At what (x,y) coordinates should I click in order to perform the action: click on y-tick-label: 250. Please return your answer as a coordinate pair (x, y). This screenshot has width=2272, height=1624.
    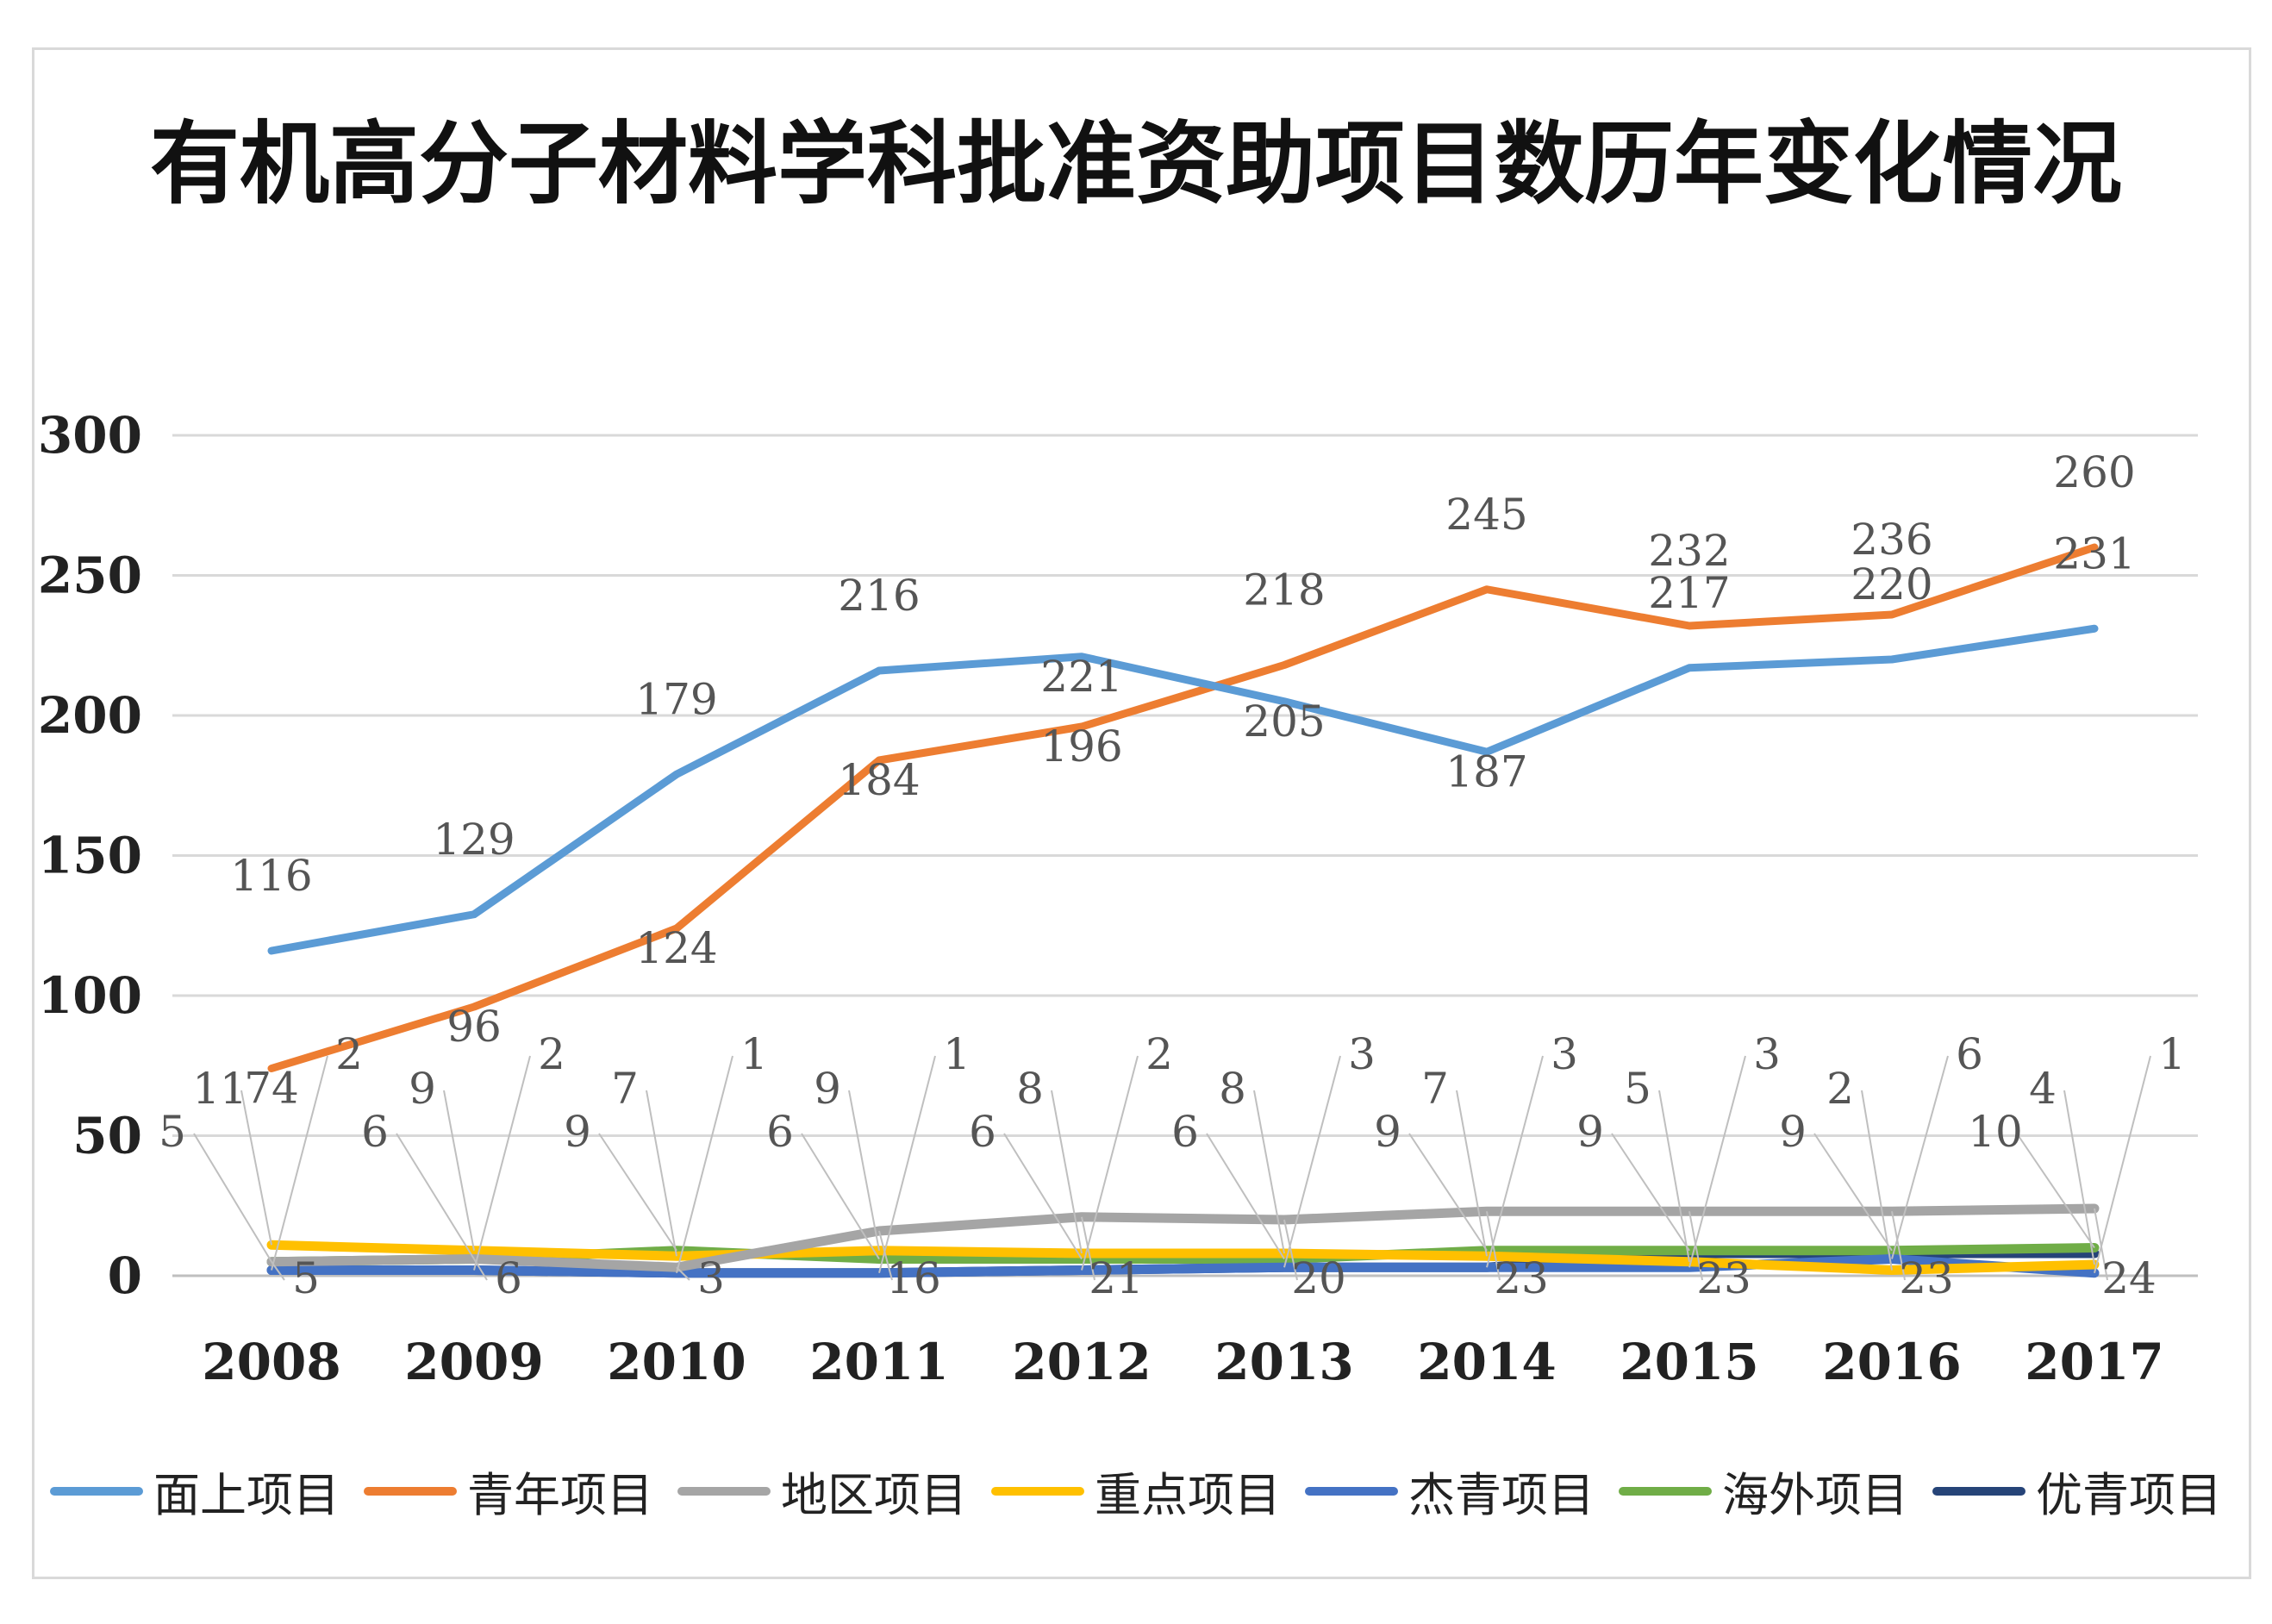
    Looking at the image, I should click on (90, 576).